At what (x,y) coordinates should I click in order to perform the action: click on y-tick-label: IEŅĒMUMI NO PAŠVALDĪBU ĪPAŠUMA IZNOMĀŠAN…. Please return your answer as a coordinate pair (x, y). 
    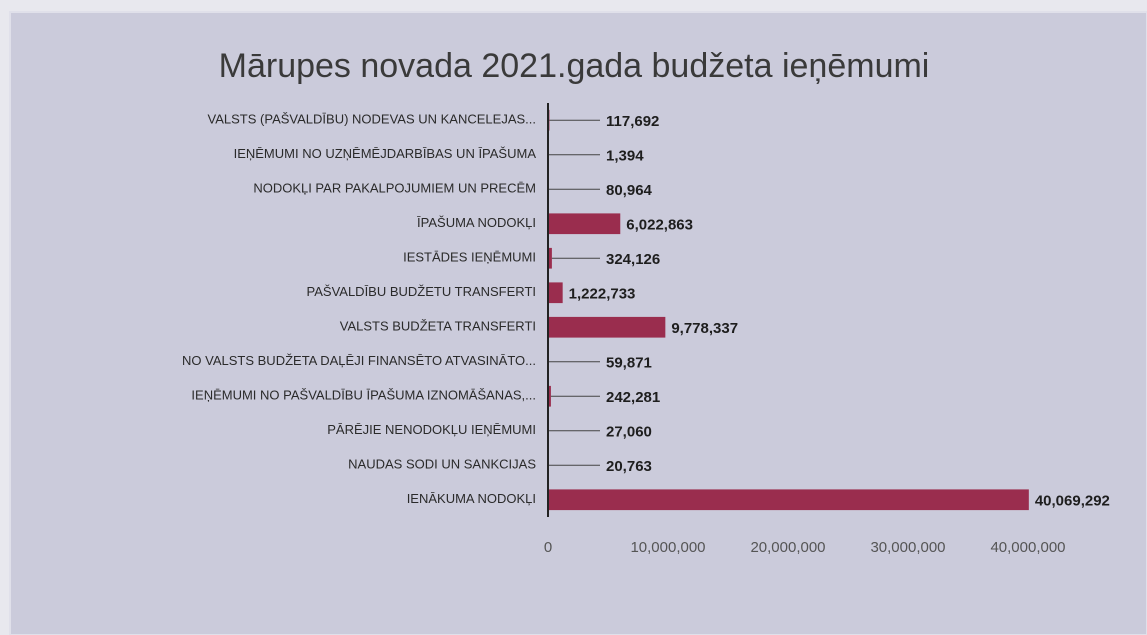
    Looking at the image, I should click on (363, 395).